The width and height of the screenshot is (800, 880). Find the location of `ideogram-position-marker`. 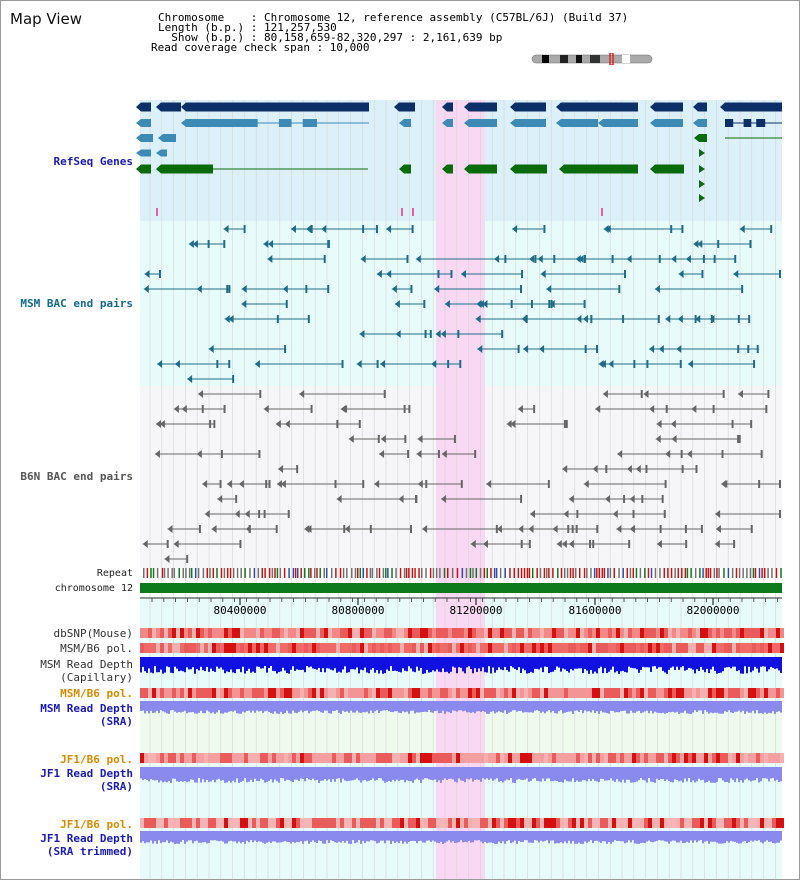

ideogram-position-marker is located at coordinates (611, 59).